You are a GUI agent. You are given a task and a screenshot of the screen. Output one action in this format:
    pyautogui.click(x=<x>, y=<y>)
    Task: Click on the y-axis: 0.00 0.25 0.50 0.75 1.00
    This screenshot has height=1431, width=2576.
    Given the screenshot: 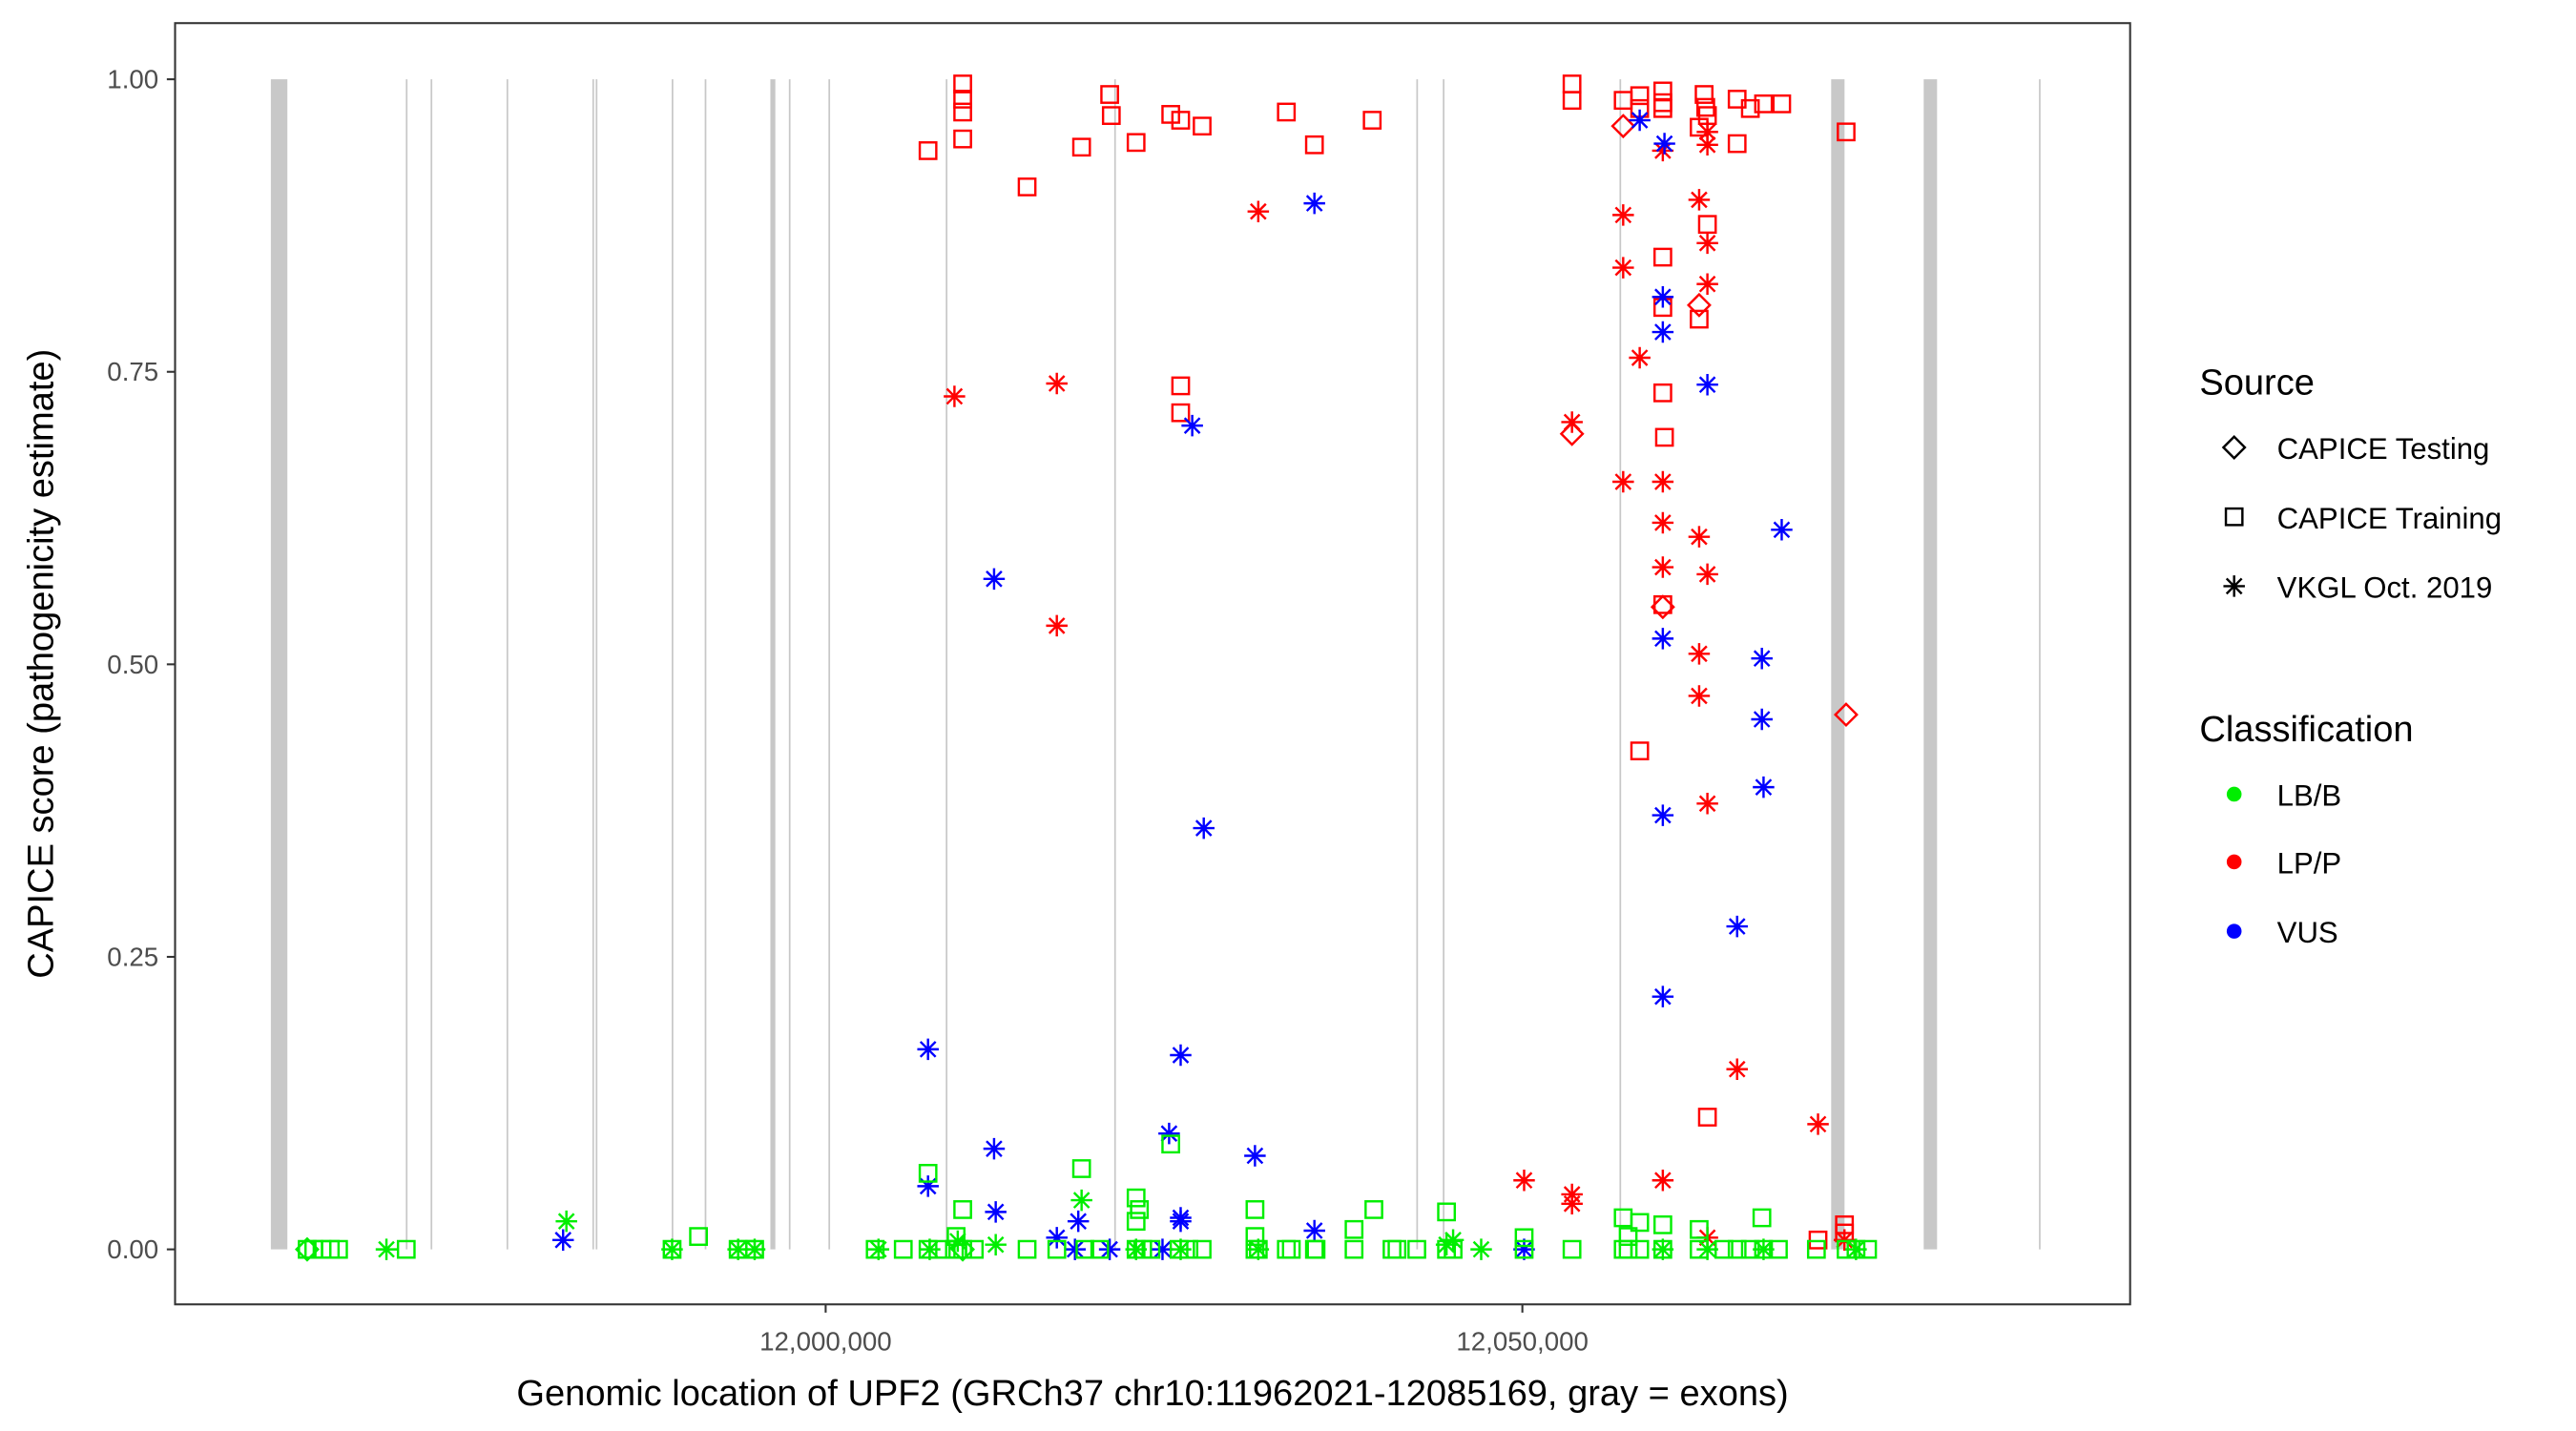 What is the action you would take?
    pyautogui.click(x=141, y=664)
    